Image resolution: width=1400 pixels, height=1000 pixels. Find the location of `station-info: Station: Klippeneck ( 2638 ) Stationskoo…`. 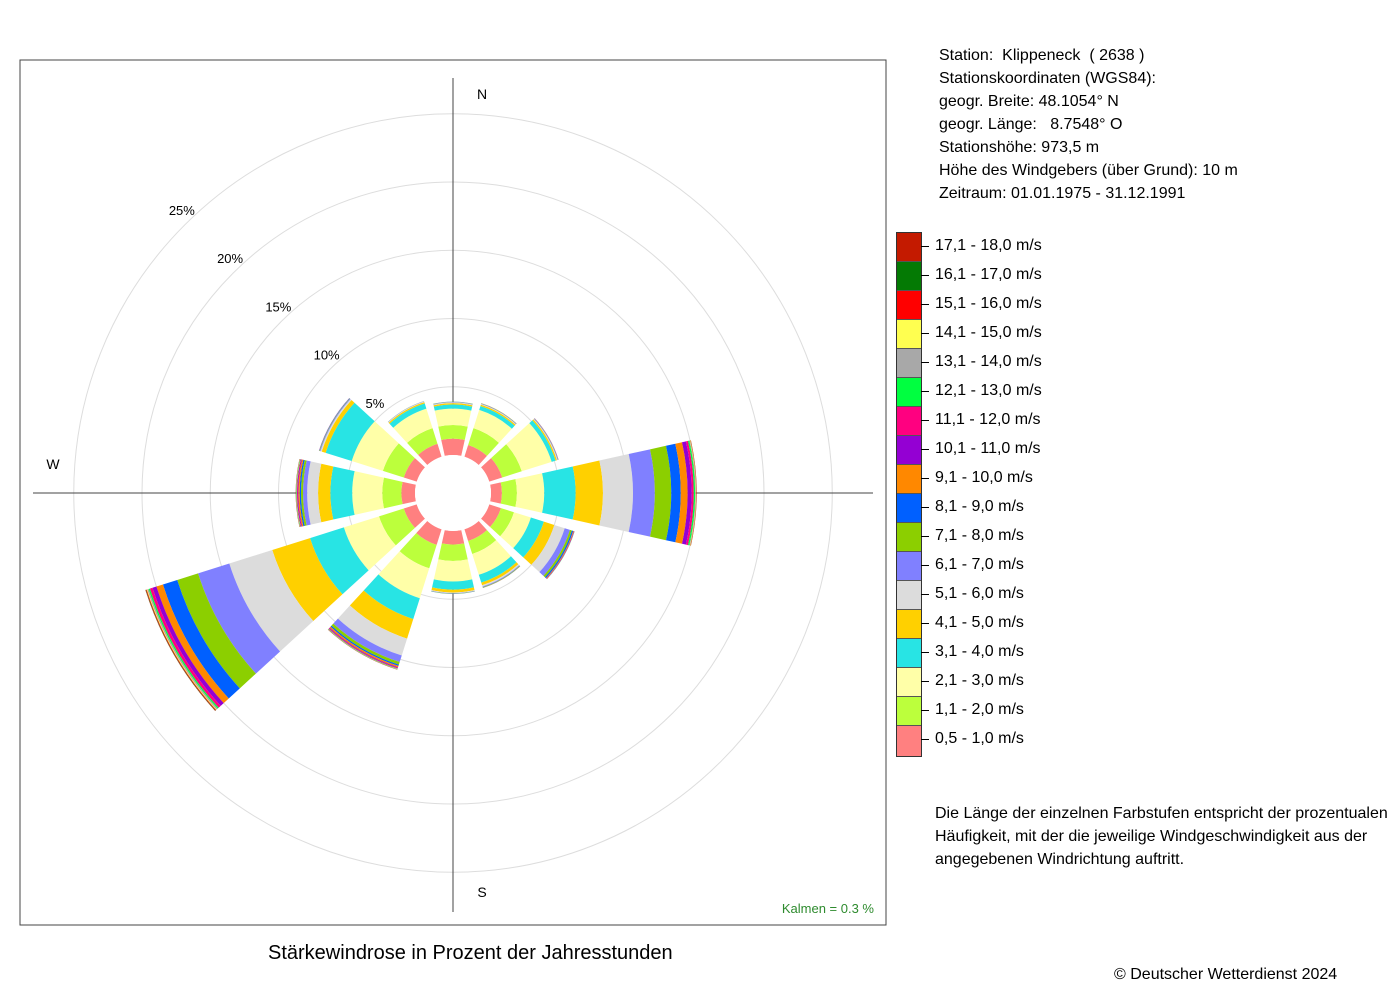

station-info: Station: Klippeneck ( 2638 ) Stationskoo… is located at coordinates (1088, 124).